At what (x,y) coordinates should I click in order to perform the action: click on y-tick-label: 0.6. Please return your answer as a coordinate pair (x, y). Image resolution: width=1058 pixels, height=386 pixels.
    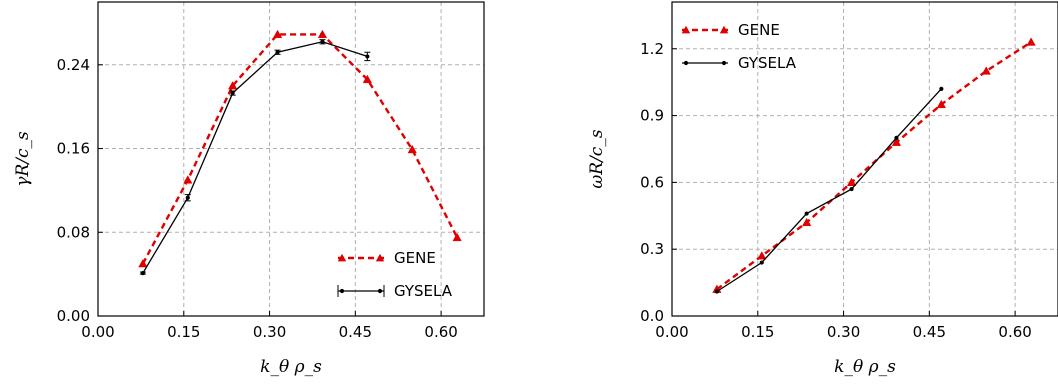
    Looking at the image, I should click on (652, 182).